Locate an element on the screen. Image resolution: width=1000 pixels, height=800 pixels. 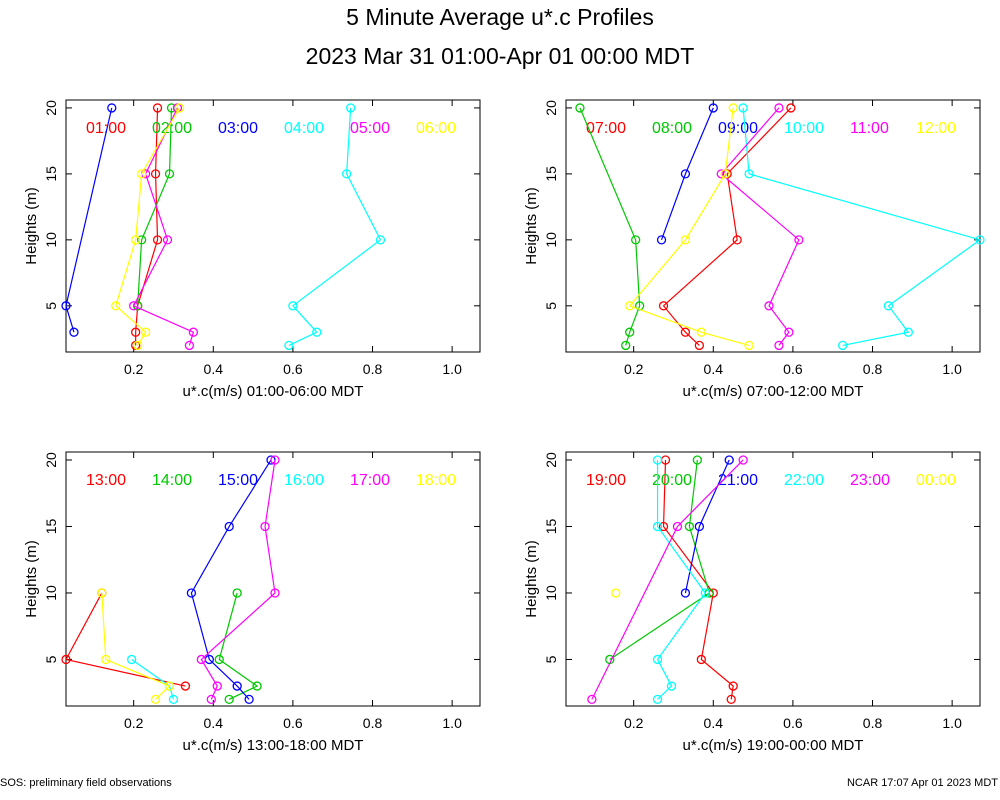
legend-label: 03:00 is located at coordinates (238, 128).